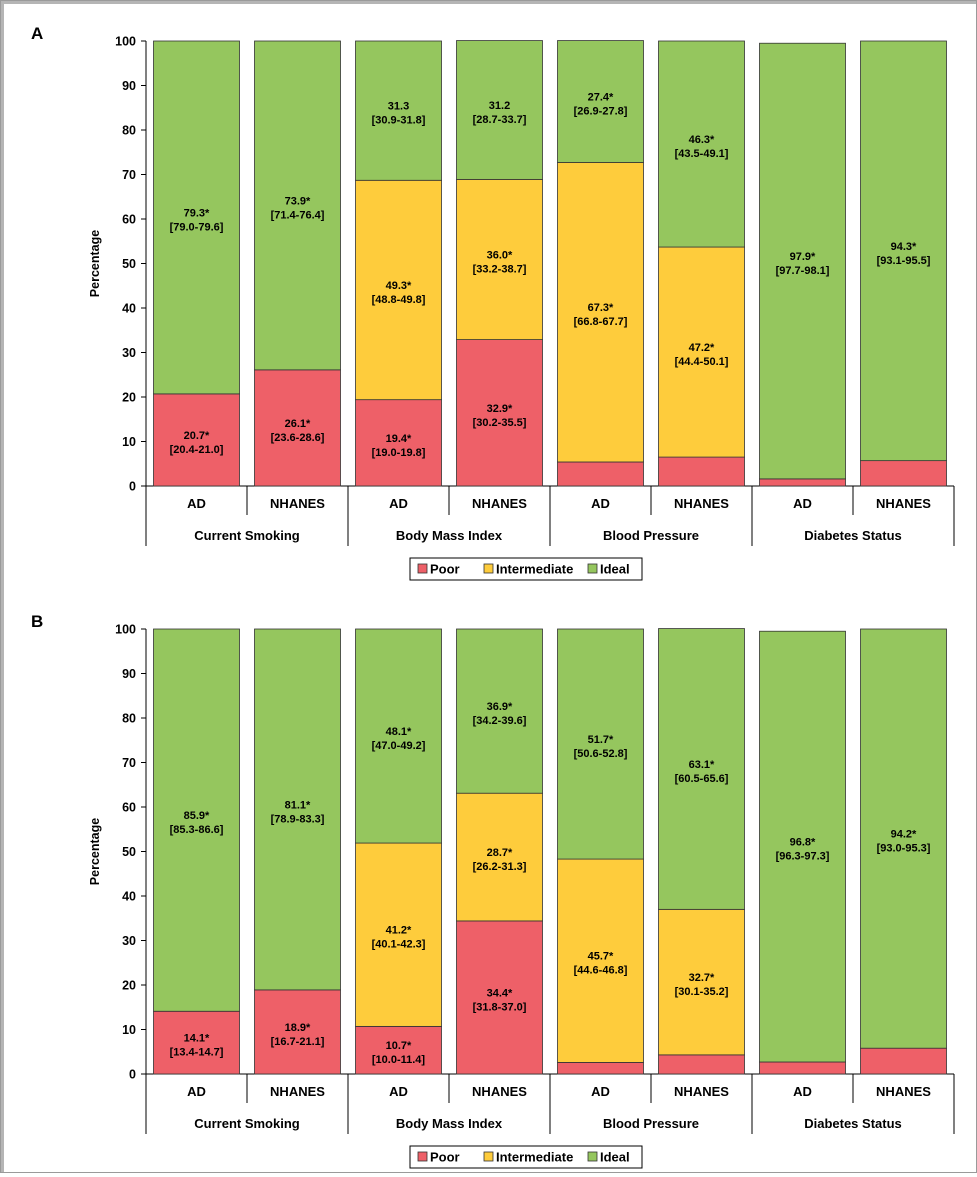 The image size is (977, 1177). What do you see at coordinates (197, 1053) in the screenshot?
I see `data-label-ci: [13.4-14.7]` at bounding box center [197, 1053].